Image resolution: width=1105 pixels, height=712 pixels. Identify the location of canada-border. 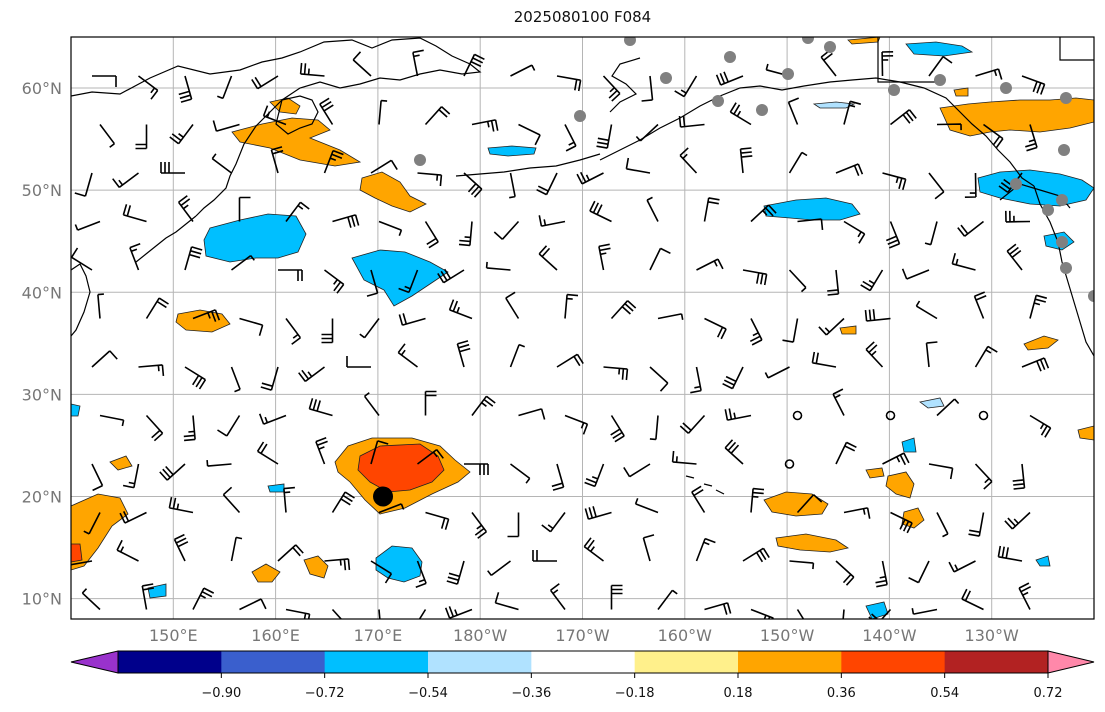
(985, 60).